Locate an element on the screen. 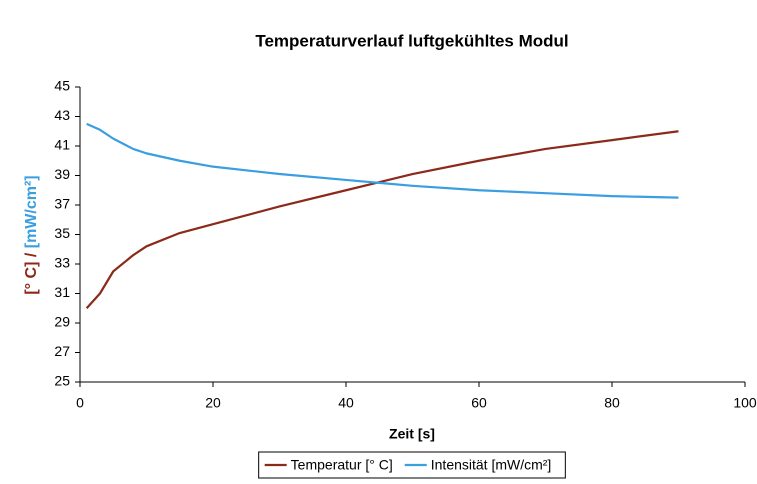  y-axis-label: [° C] / [mW/cm²] is located at coordinates (31, 234).